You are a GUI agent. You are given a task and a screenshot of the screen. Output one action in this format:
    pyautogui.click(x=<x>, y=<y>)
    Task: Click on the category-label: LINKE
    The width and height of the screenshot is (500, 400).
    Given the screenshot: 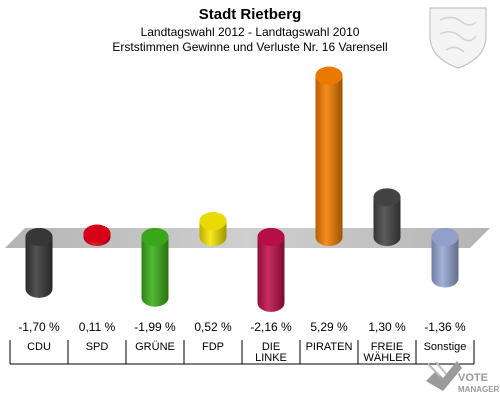 What is the action you would take?
    pyautogui.click(x=271, y=358)
    